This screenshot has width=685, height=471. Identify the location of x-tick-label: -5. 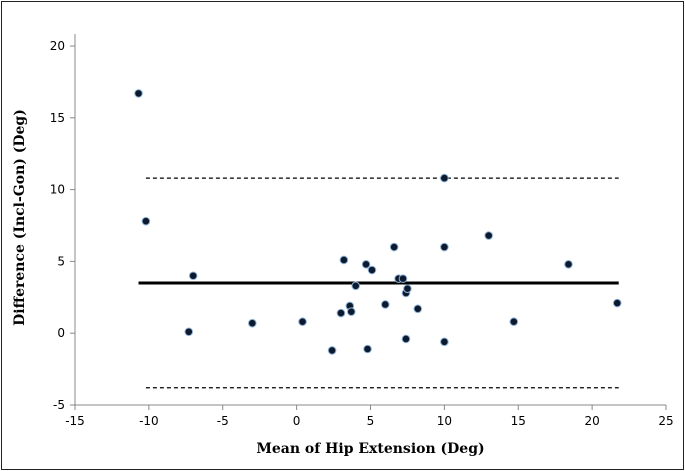
(223, 421).